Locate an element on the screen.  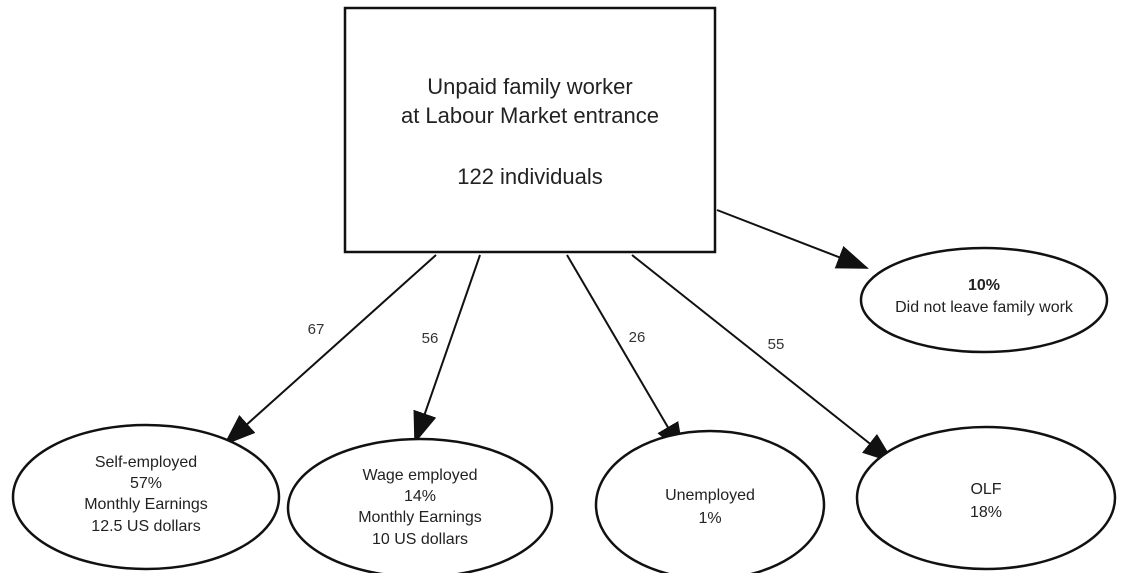
edge-label: 26 is located at coordinates (637, 337).